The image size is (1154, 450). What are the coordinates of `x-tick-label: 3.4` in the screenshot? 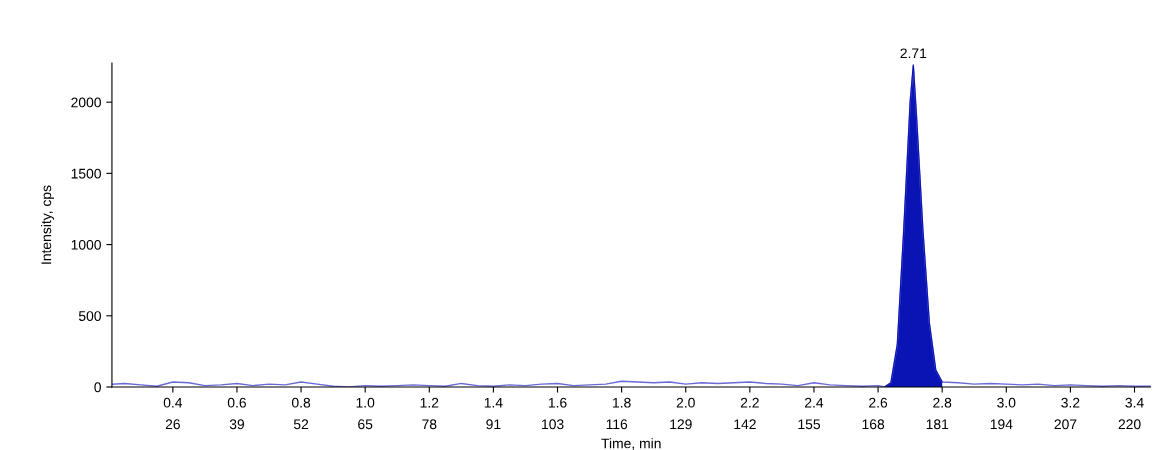 It's located at (1134, 402).